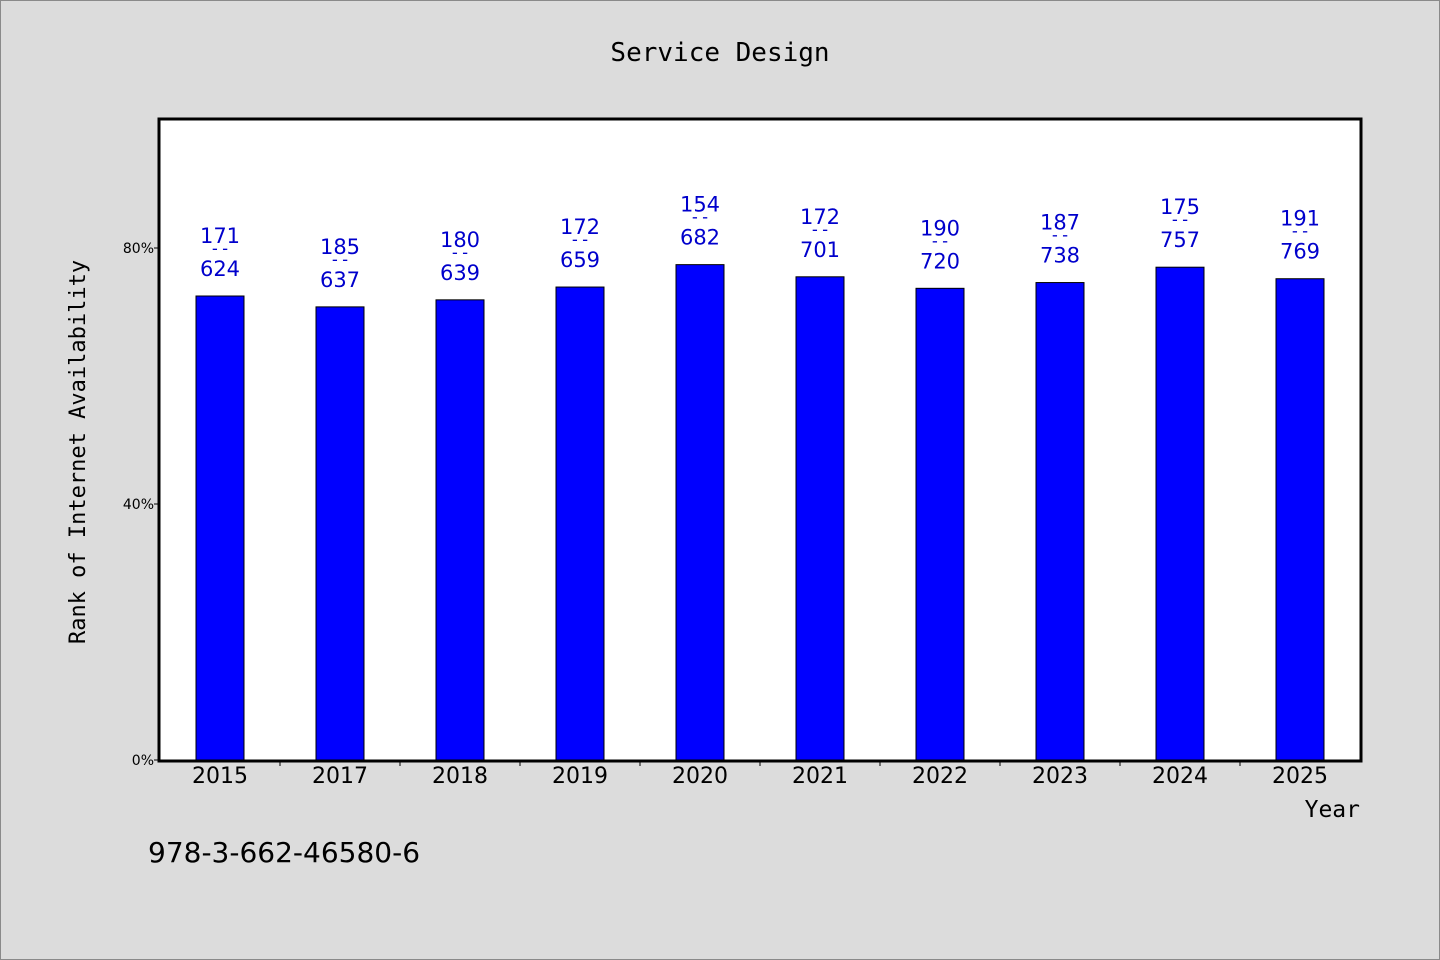 The image size is (1440, 960). What do you see at coordinates (1180, 207) in the screenshot?
I see `bar-label-top: 175` at bounding box center [1180, 207].